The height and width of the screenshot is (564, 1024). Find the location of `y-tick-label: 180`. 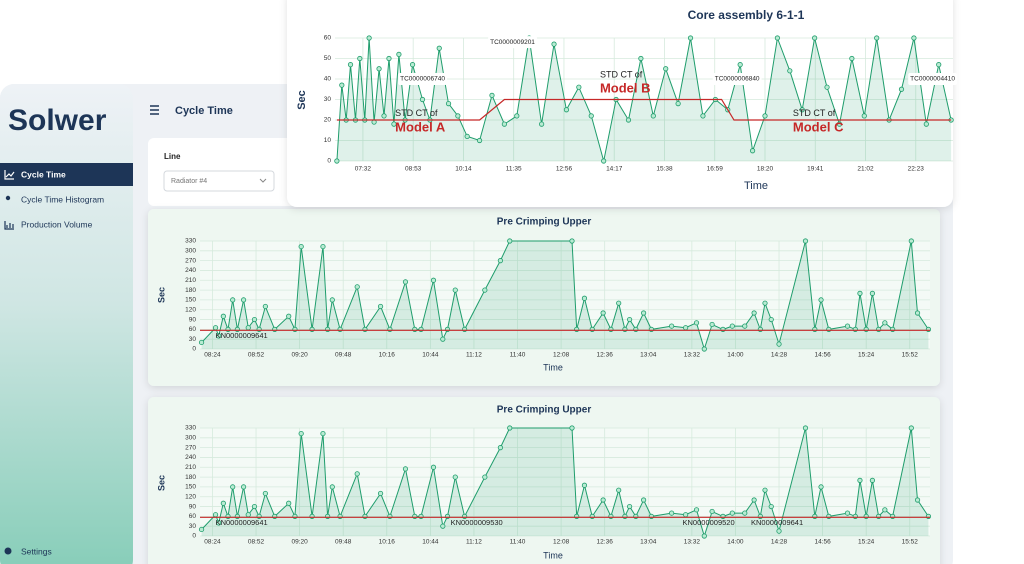

y-tick-label: 180 is located at coordinates (190, 290).